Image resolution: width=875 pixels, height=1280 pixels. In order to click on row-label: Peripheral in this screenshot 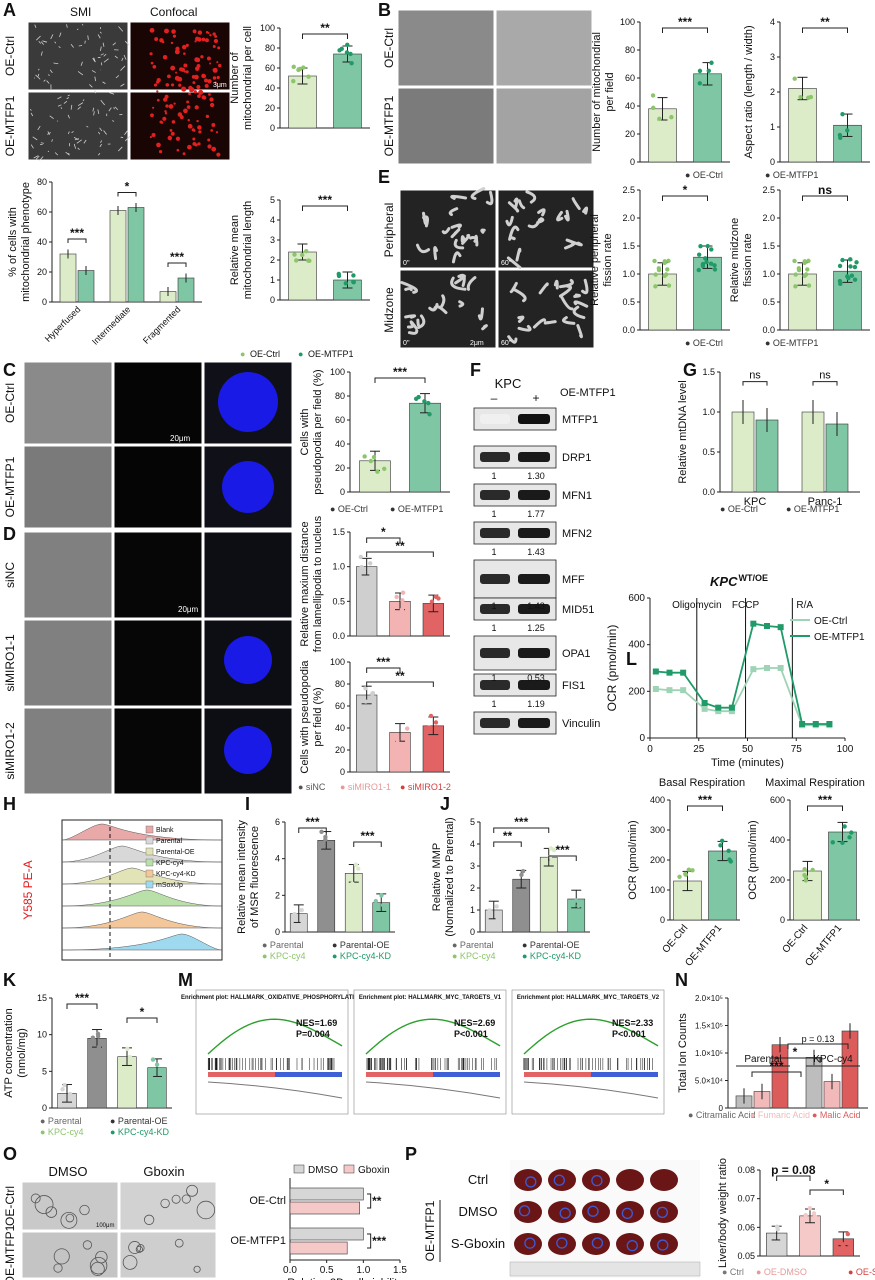, I will do `click(389, 230)`.